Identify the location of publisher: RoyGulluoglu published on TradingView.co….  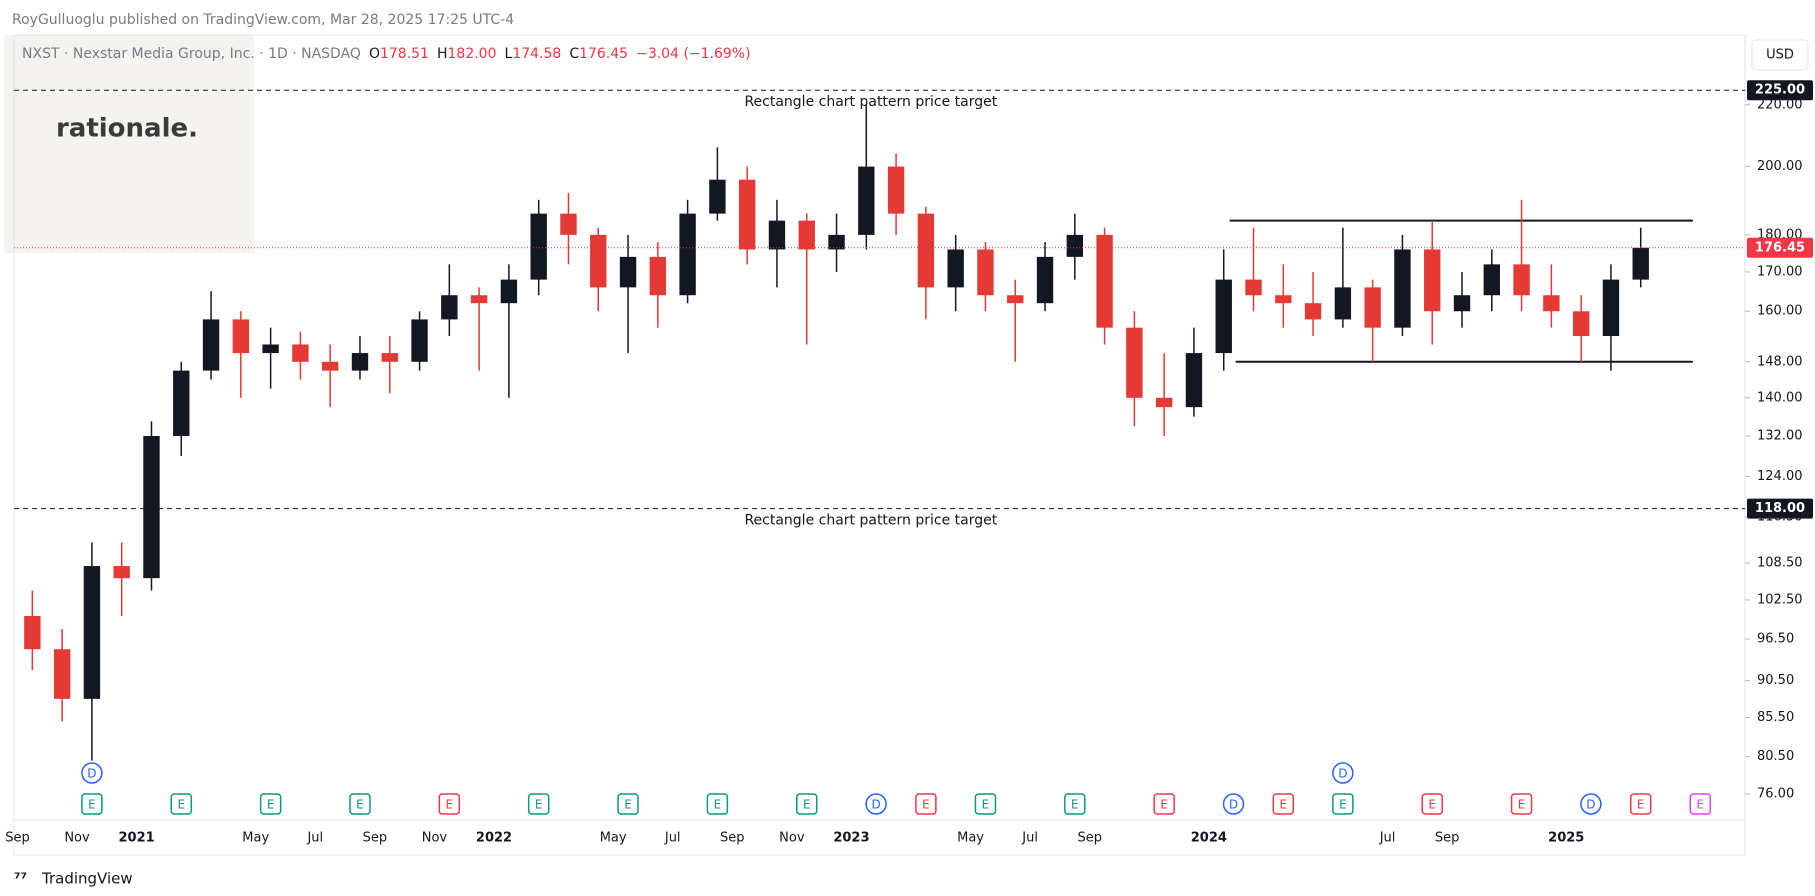
(263, 20).